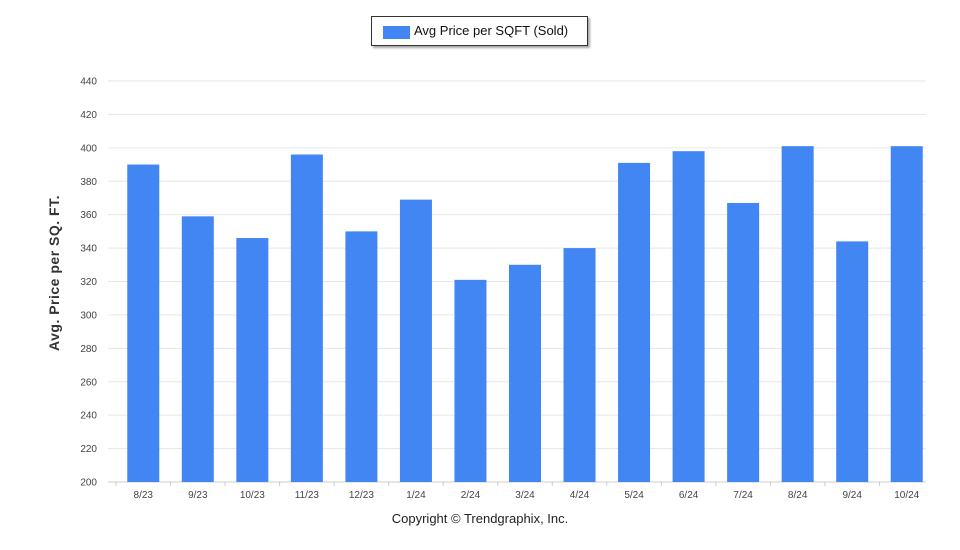  Describe the element at coordinates (88, 115) in the screenshot. I see `y-tick-label: 420` at that location.